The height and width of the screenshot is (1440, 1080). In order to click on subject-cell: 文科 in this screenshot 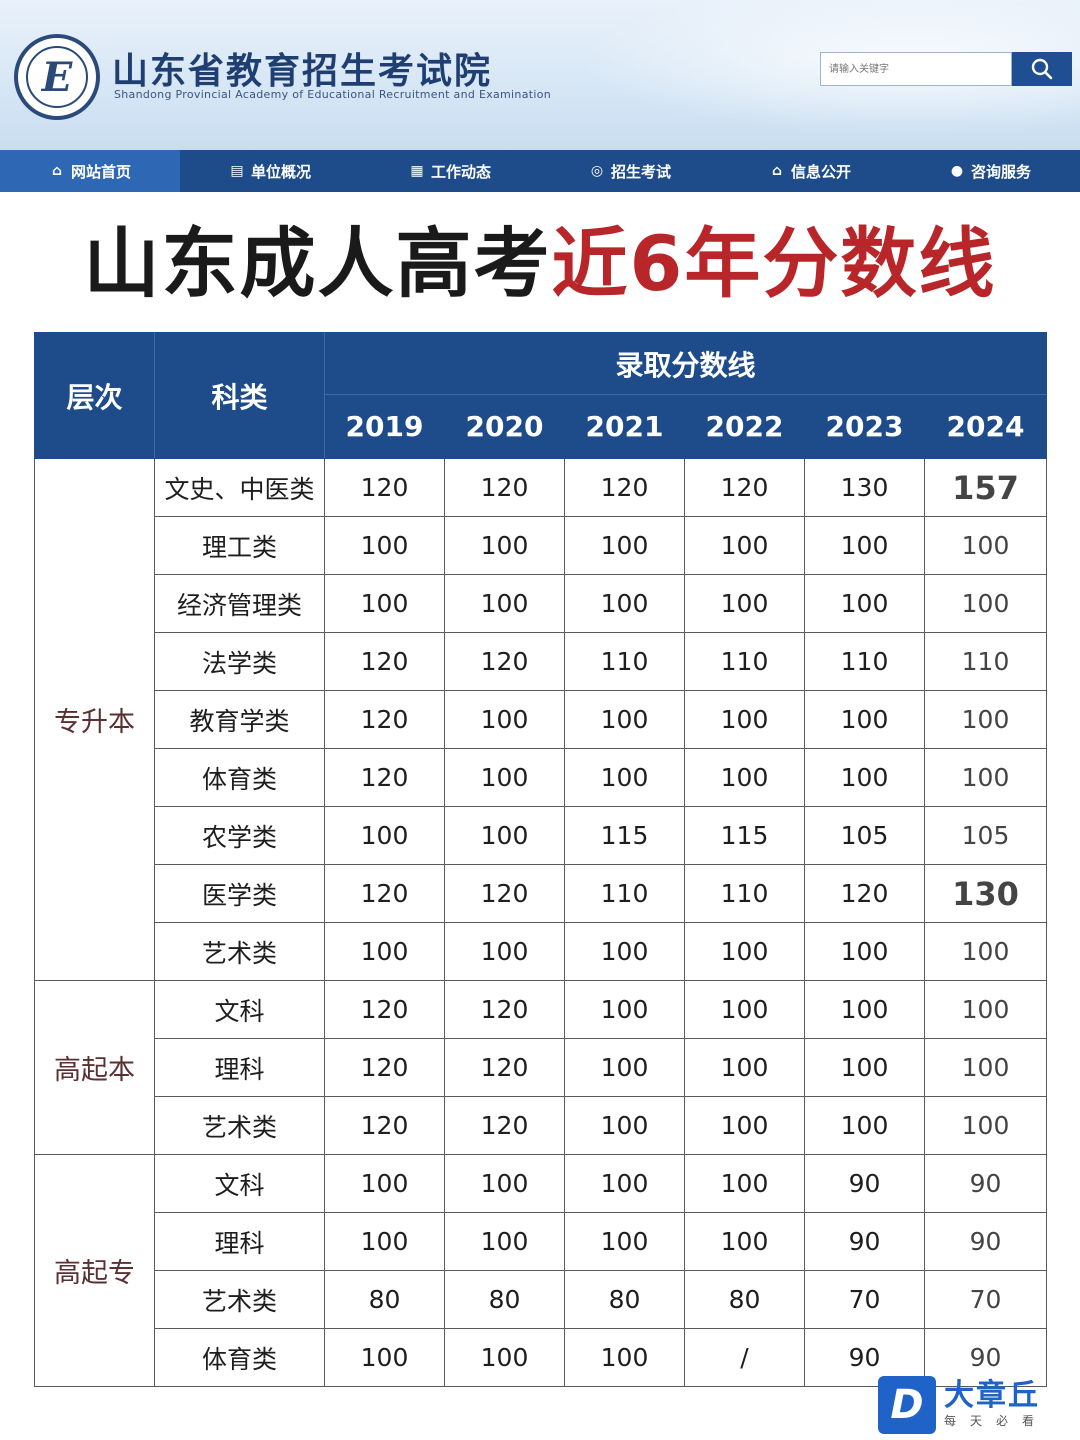, I will do `click(239, 1009)`.